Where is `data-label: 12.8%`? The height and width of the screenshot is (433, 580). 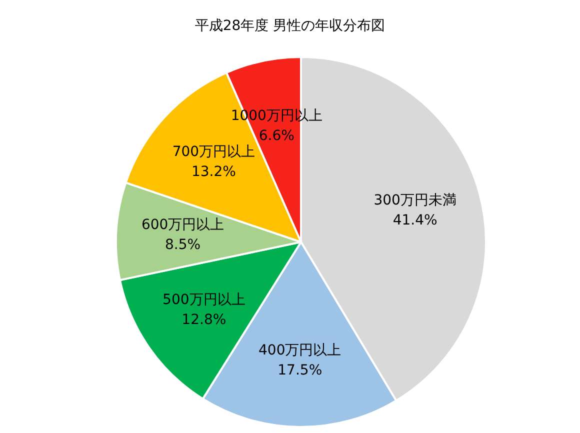
data-label: 12.8% is located at coordinates (204, 320).